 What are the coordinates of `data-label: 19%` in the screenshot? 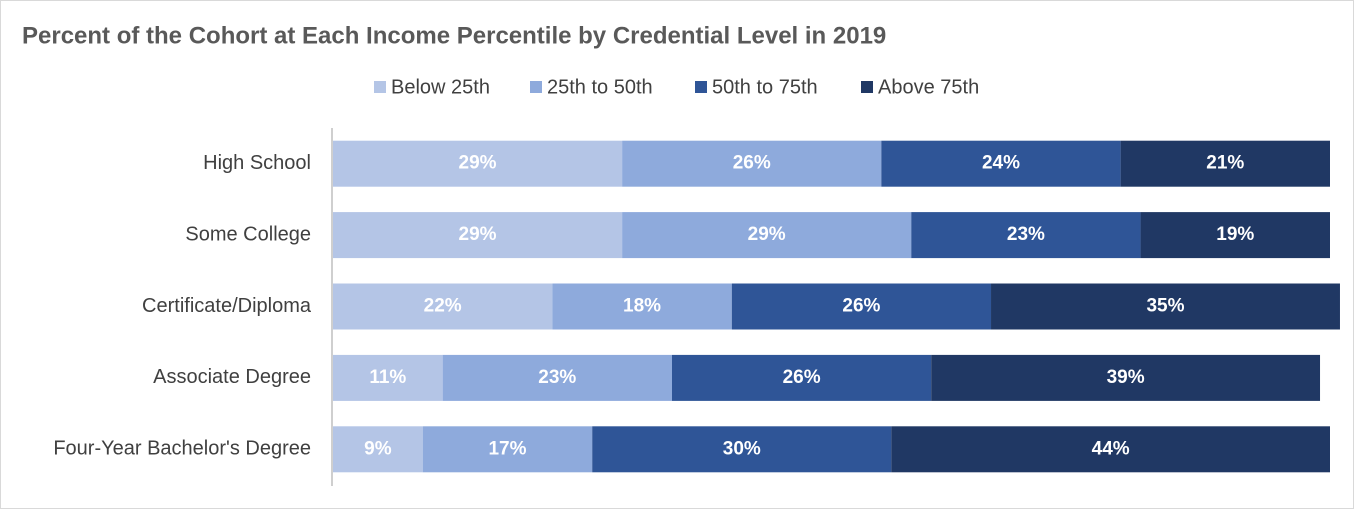 It's located at (1235, 234).